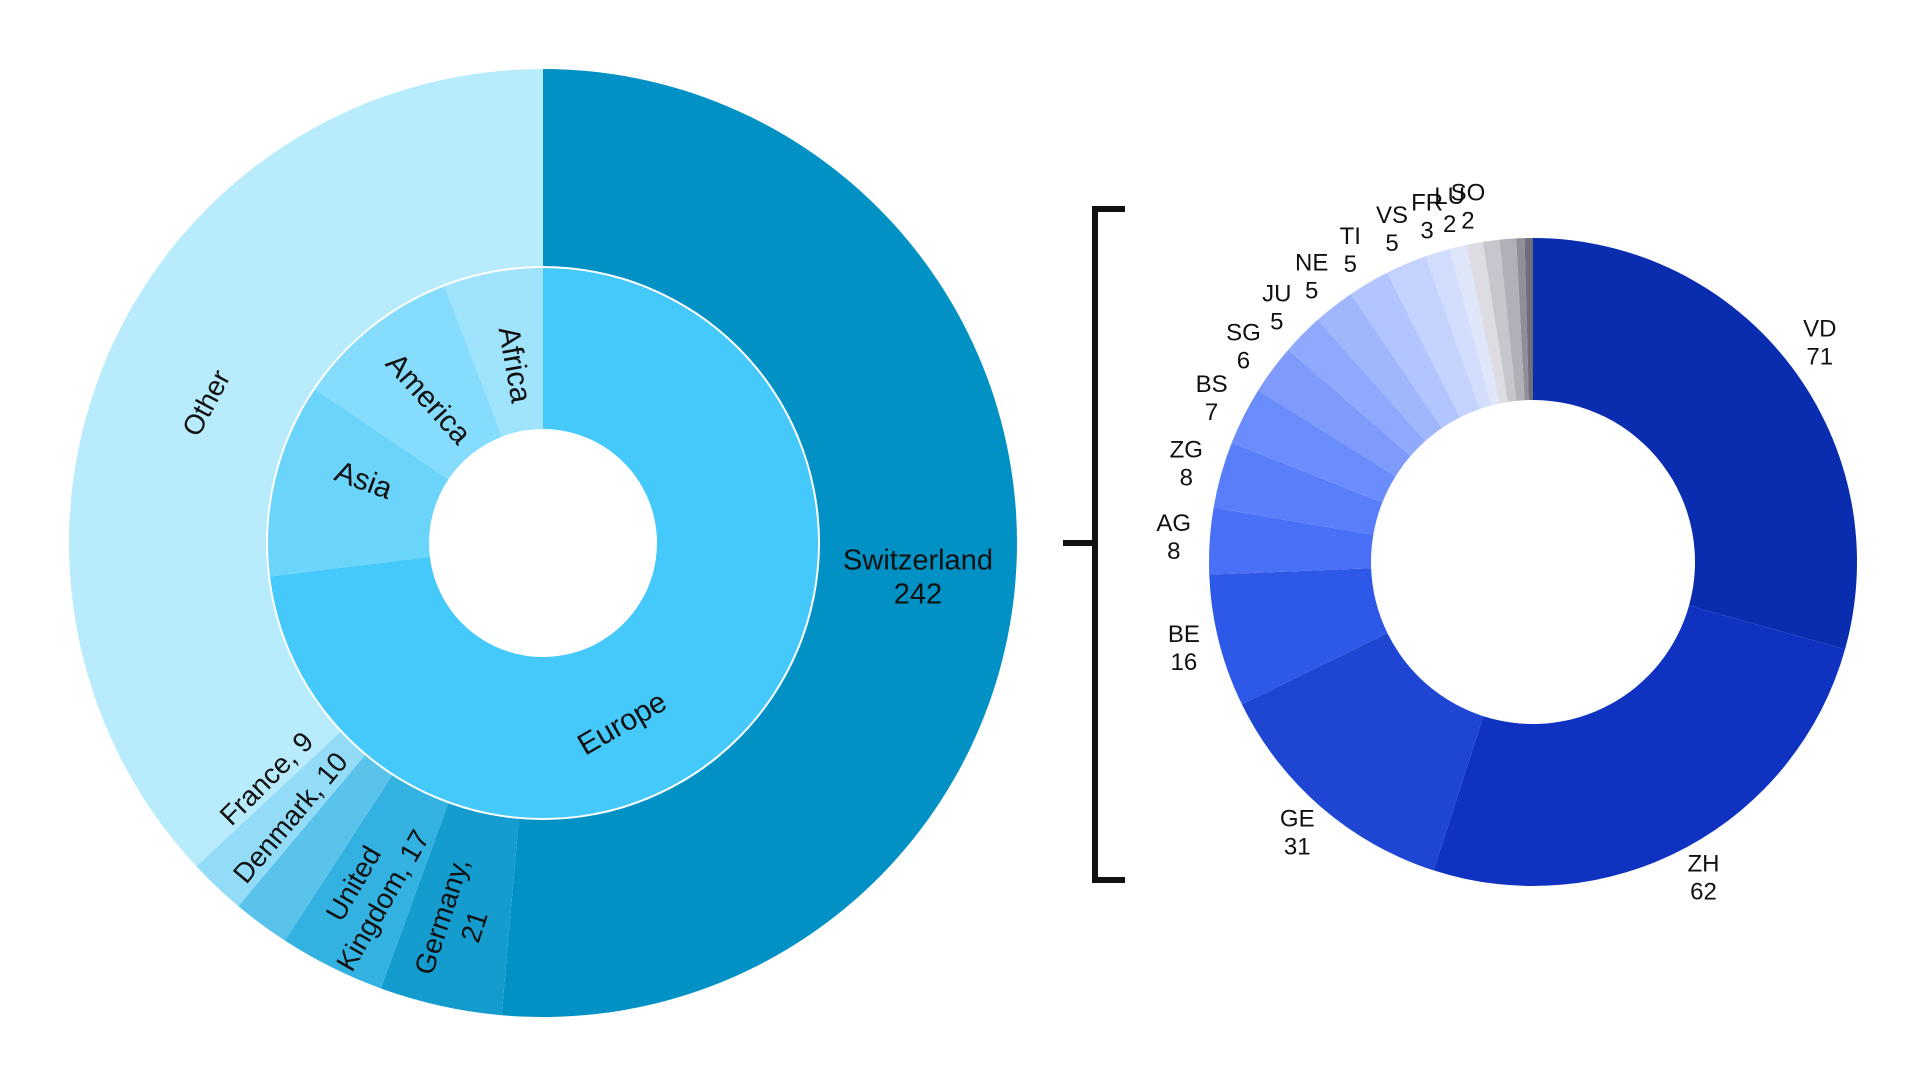  What do you see at coordinates (1468, 192) in the screenshot?
I see `donut-label-name: SO` at bounding box center [1468, 192].